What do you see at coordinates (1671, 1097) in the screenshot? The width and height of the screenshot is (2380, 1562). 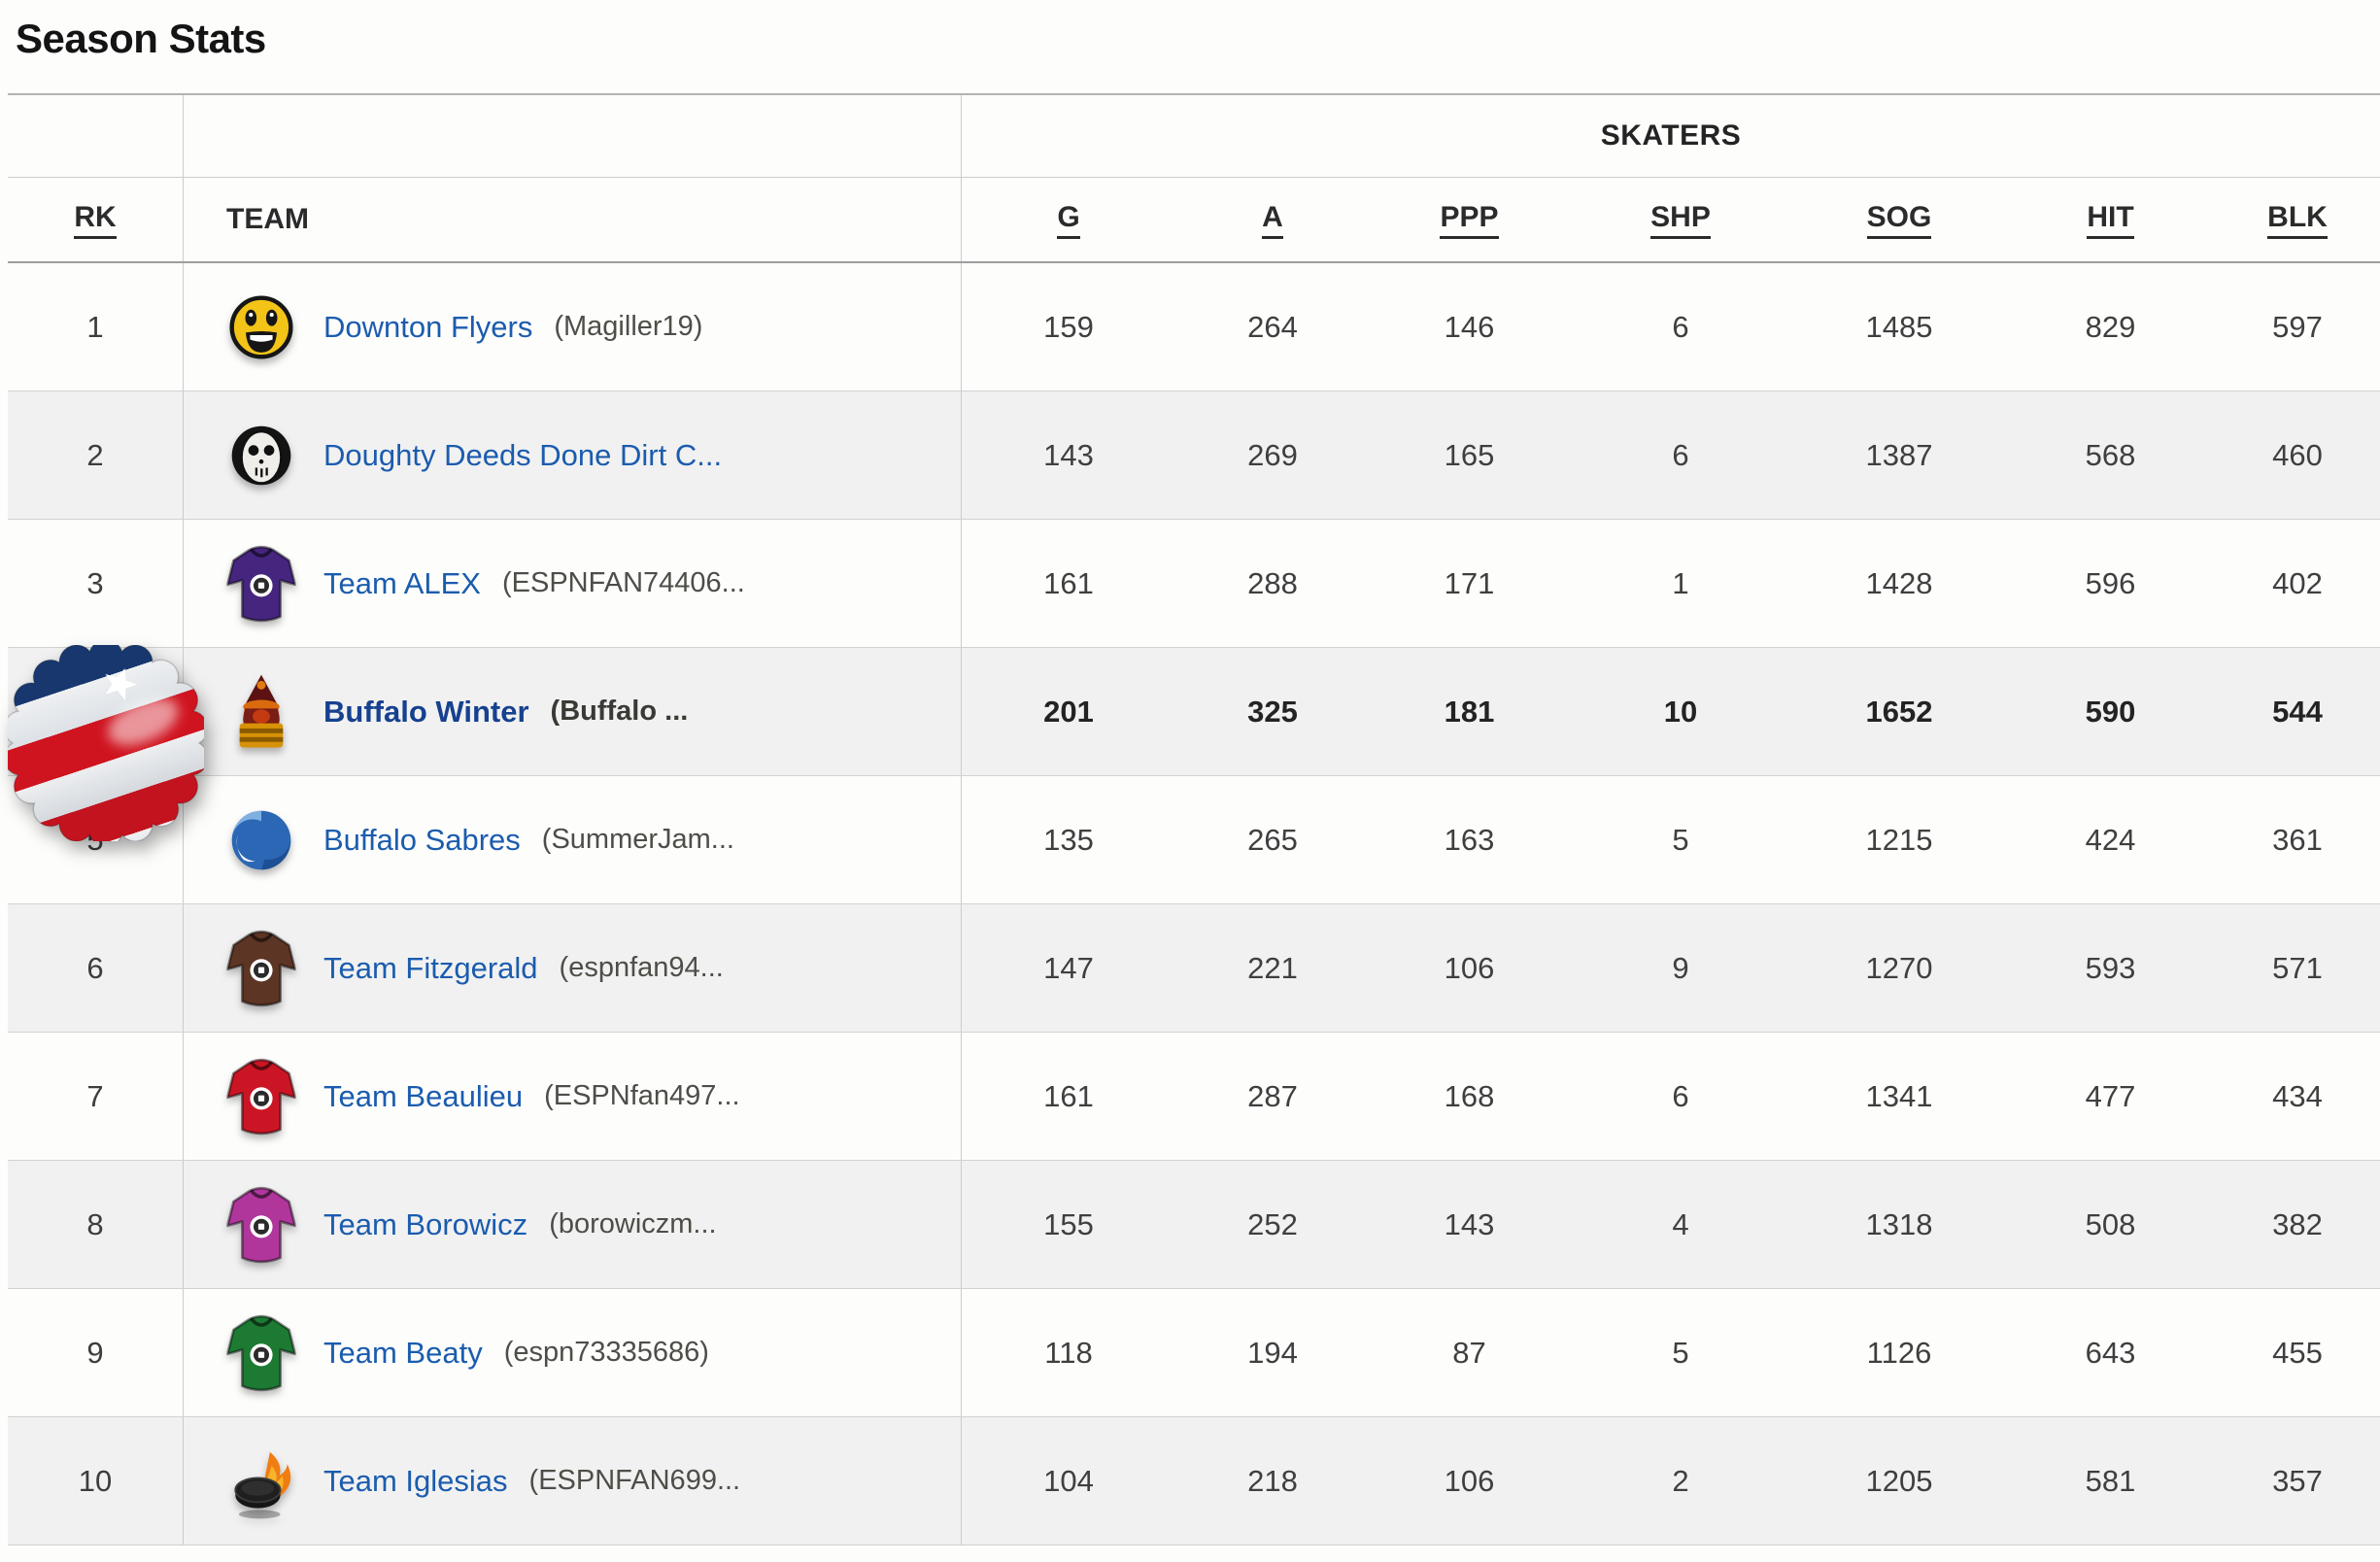 I see `stats-cells-wrap: 161 287 168 6 1341 477 434` at bounding box center [1671, 1097].